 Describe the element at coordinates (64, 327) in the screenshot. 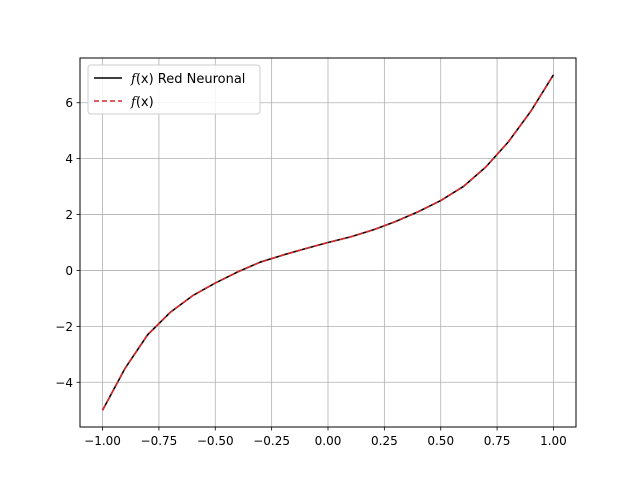

I see `y-tick-label: −2` at that location.